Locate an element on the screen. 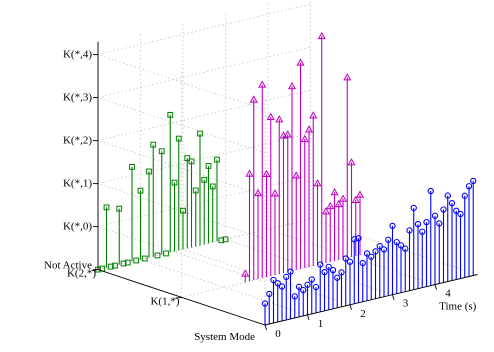 This screenshot has height=352, width=494. z-tick-label: K(*,4) is located at coordinates (77, 55).